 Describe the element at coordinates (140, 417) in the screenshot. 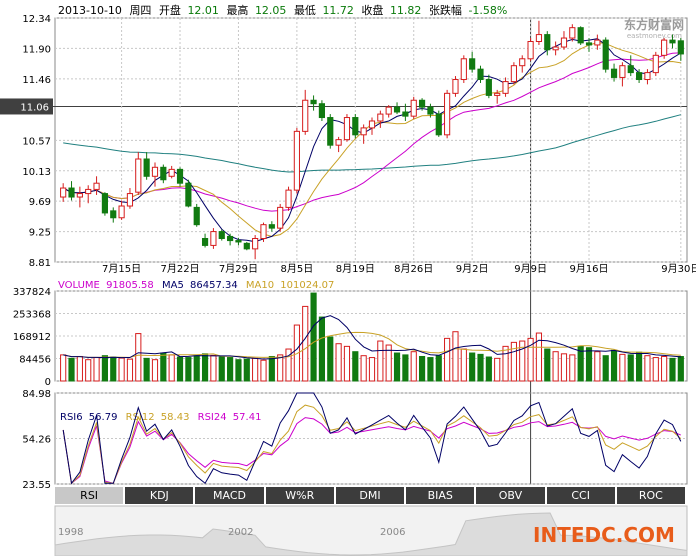

I see `rsi12-label: RSI12` at that location.